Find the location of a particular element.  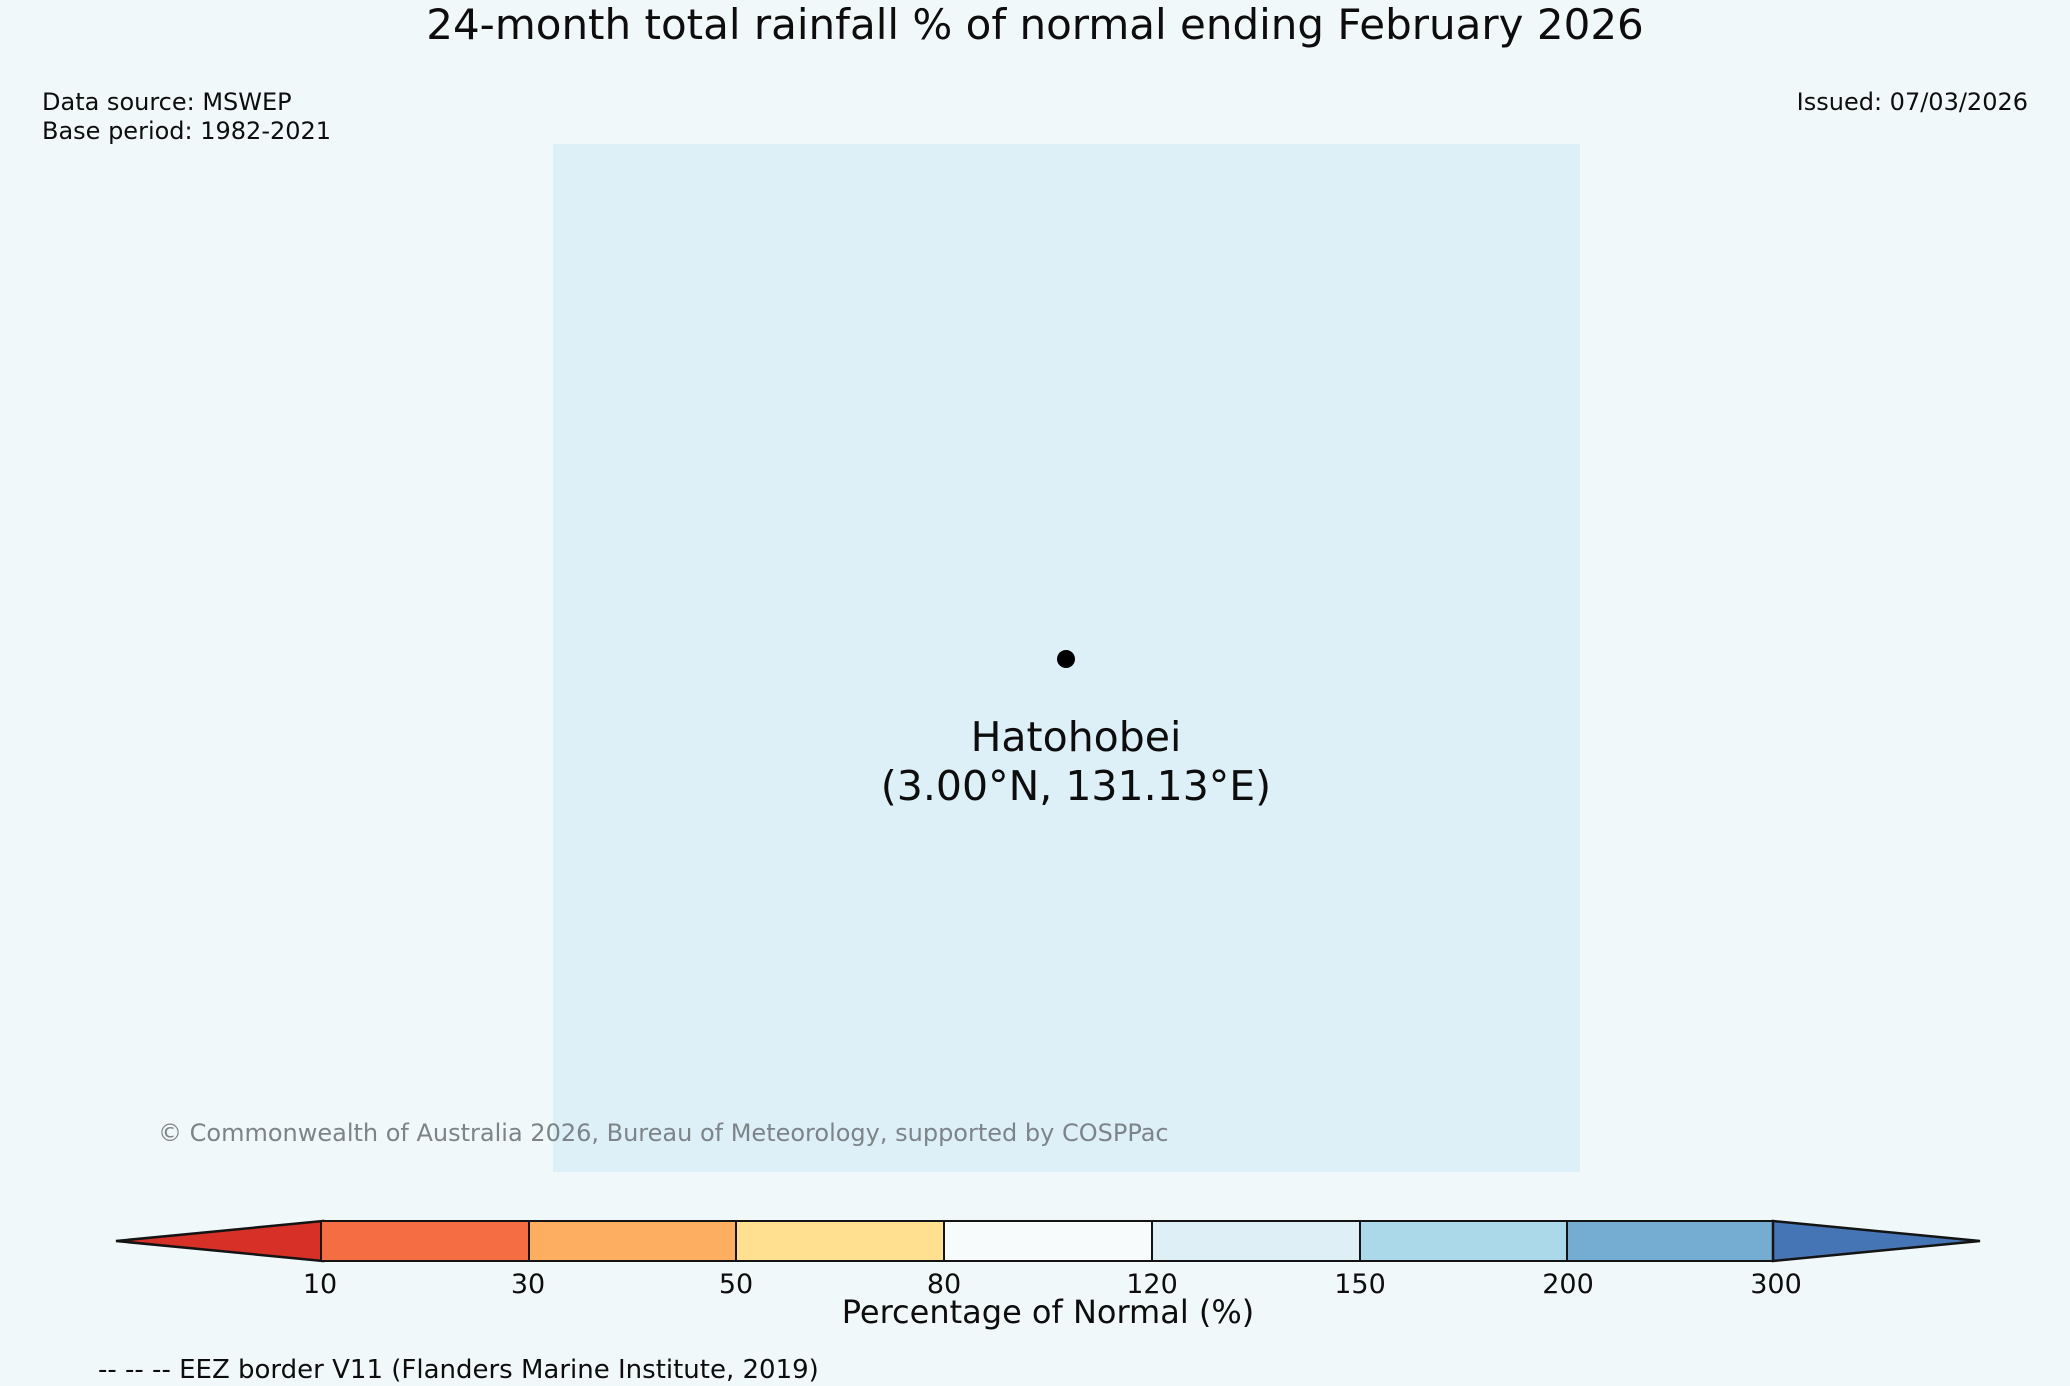

issued-label: Issued: 07/03/2026 is located at coordinates (1912, 102).